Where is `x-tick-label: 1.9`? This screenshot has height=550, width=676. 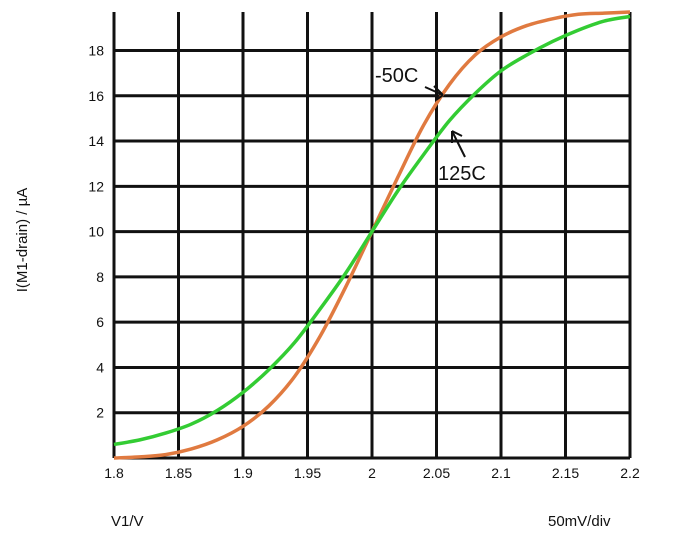
x-tick-label: 1.9 is located at coordinates (243, 473).